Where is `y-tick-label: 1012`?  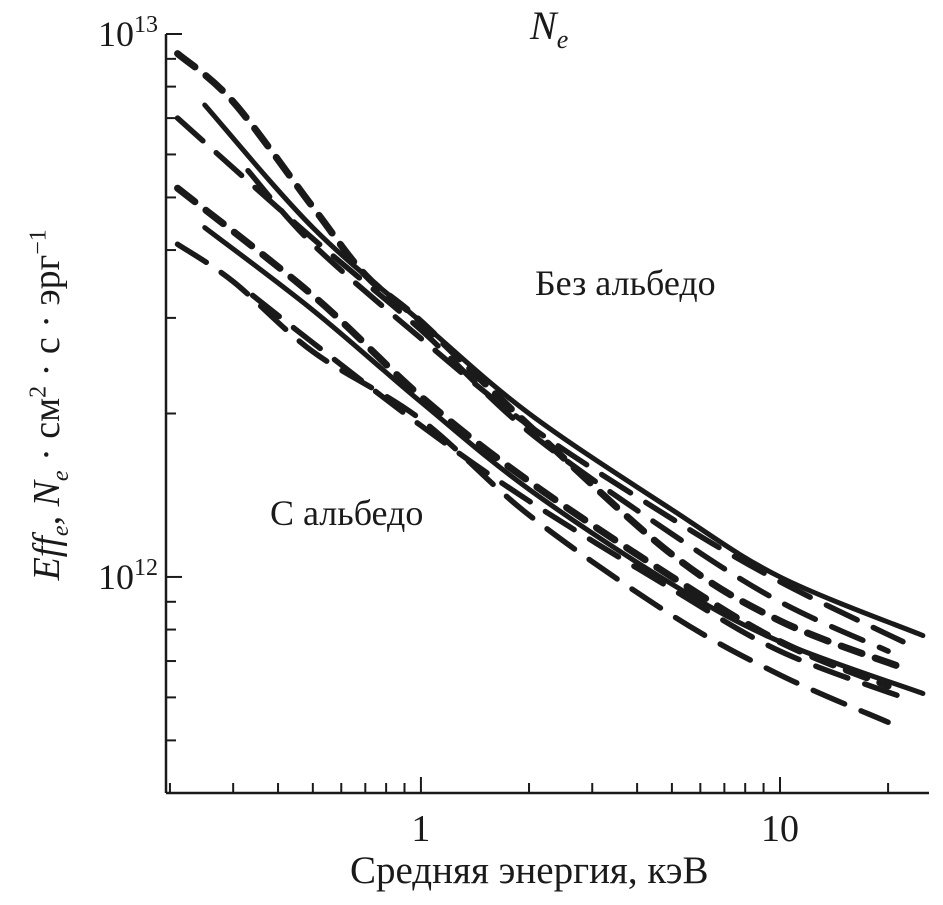
y-tick-label: 1012 is located at coordinates (128, 576).